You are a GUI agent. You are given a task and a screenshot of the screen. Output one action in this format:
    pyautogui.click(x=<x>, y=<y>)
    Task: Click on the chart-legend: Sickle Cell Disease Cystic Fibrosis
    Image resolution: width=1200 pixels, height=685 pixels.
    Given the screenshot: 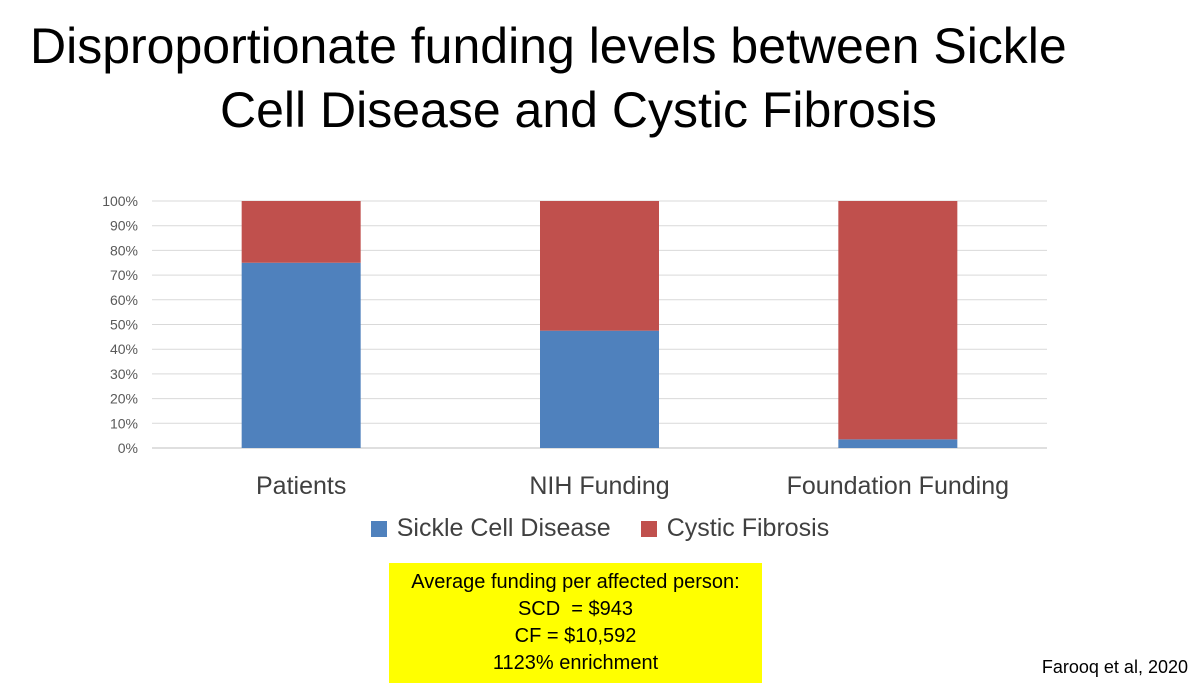 What is the action you would take?
    pyautogui.click(x=600, y=528)
    